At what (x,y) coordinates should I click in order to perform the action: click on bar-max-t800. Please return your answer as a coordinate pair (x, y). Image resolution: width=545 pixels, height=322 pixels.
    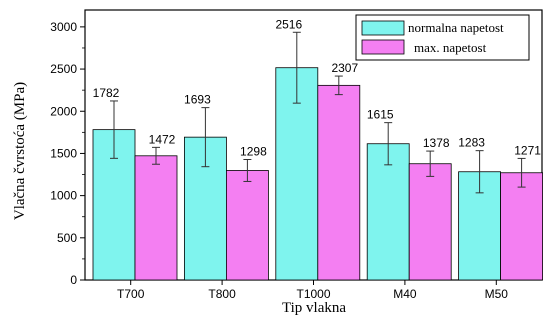
    Looking at the image, I should click on (247, 225).